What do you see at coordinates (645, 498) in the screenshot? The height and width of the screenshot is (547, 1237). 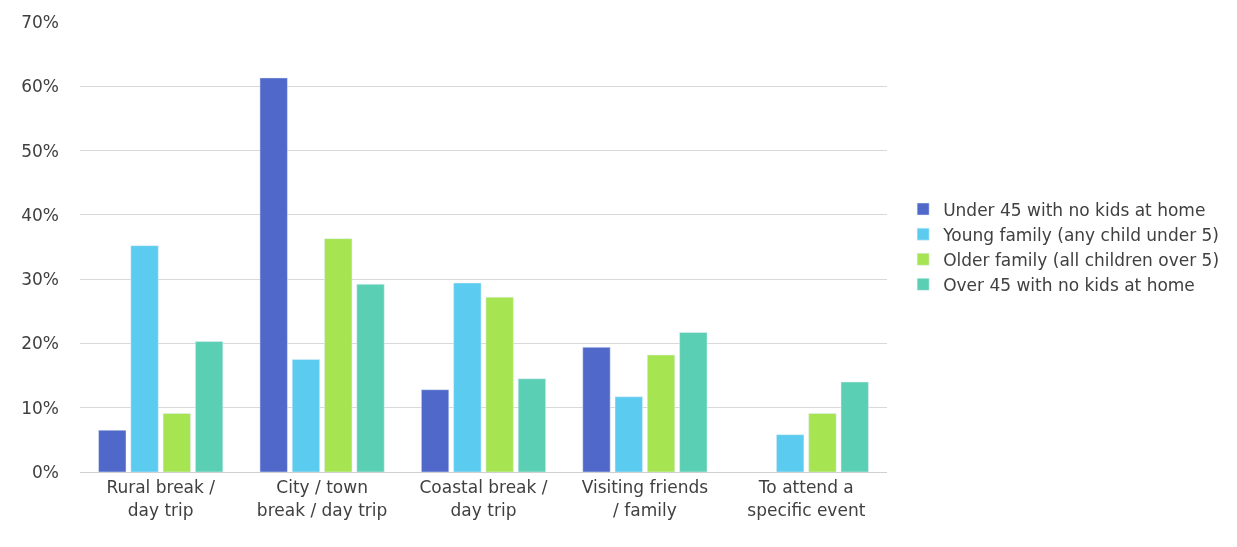 I see `x-tick-label: Visiting friends / family` at bounding box center [645, 498].